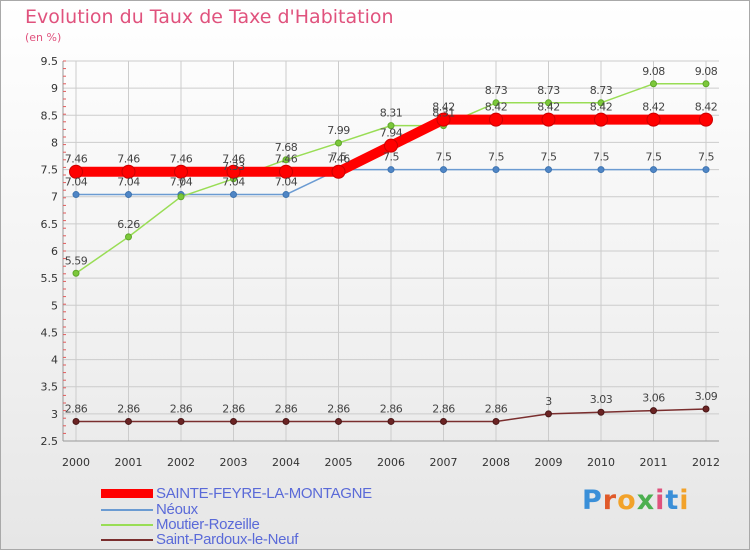 Image resolution: width=750 pixels, height=551 pixels. I want to click on data-label-moutier-rozeille: 9.08, so click(706, 71).